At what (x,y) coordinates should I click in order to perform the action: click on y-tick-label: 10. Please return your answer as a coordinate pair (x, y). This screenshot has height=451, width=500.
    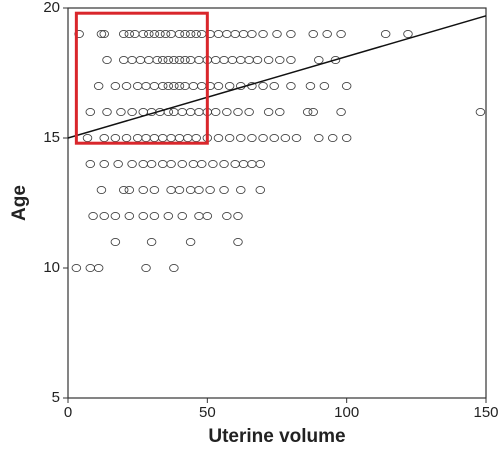
    Looking at the image, I should click on (51, 267).